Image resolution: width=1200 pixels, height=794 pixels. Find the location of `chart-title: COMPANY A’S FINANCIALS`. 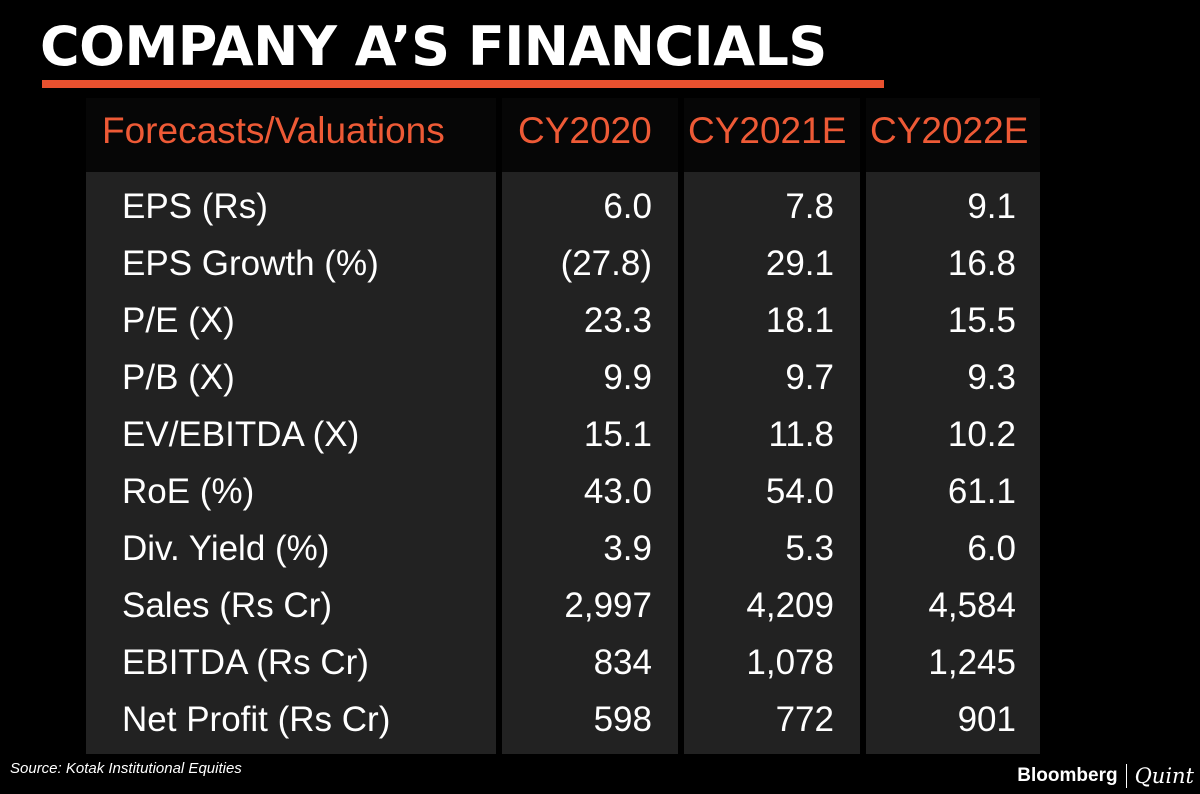

chart-title: COMPANY A’S FINANCIALS is located at coordinates (433, 46).